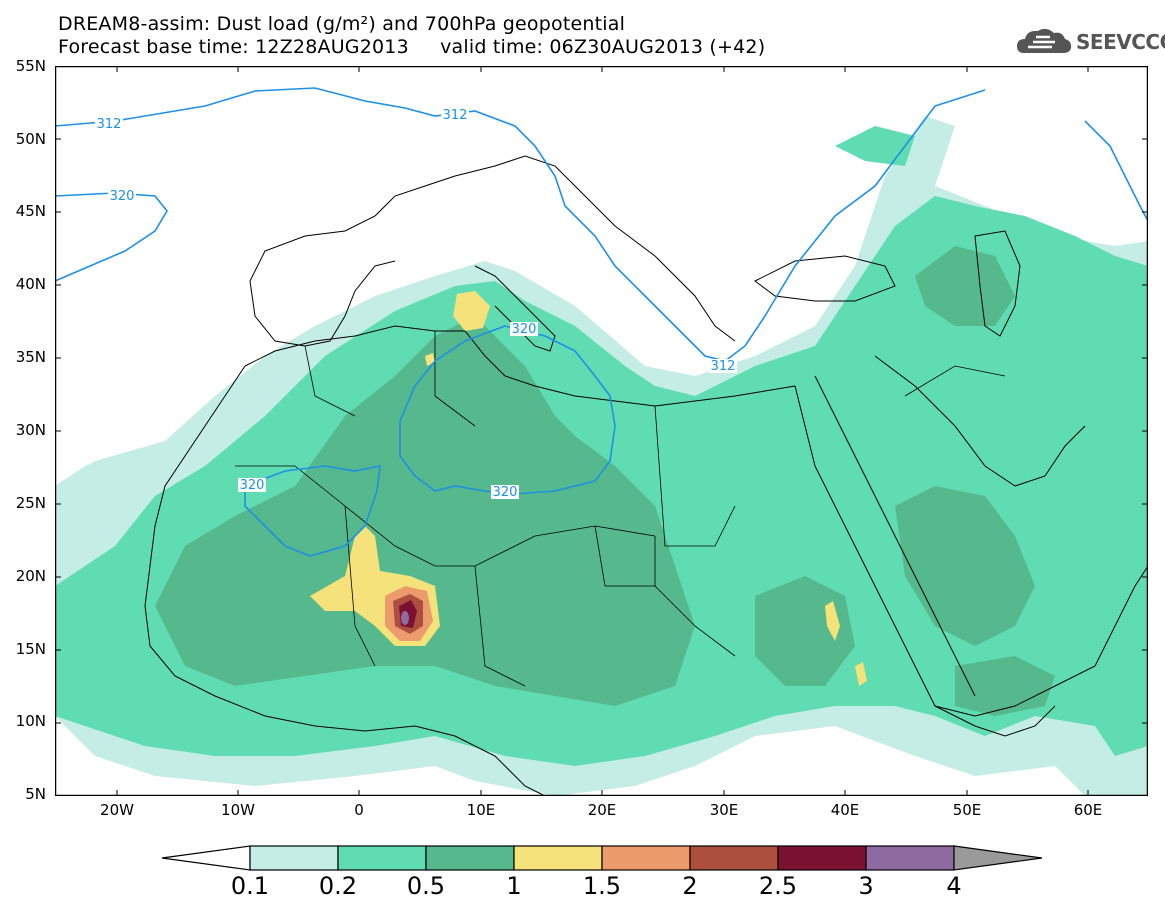  What do you see at coordinates (954, 886) in the screenshot?
I see `colorbar-label-4: 4` at bounding box center [954, 886].